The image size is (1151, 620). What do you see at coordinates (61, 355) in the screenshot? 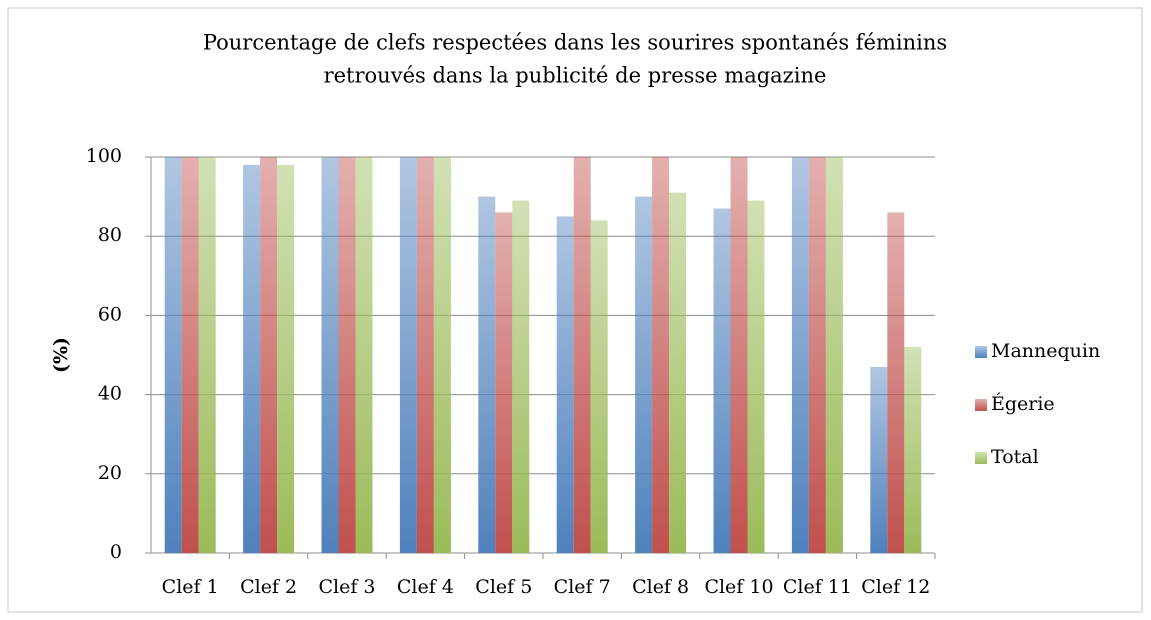
I see `y-axis-label: (%)` at bounding box center [61, 355].